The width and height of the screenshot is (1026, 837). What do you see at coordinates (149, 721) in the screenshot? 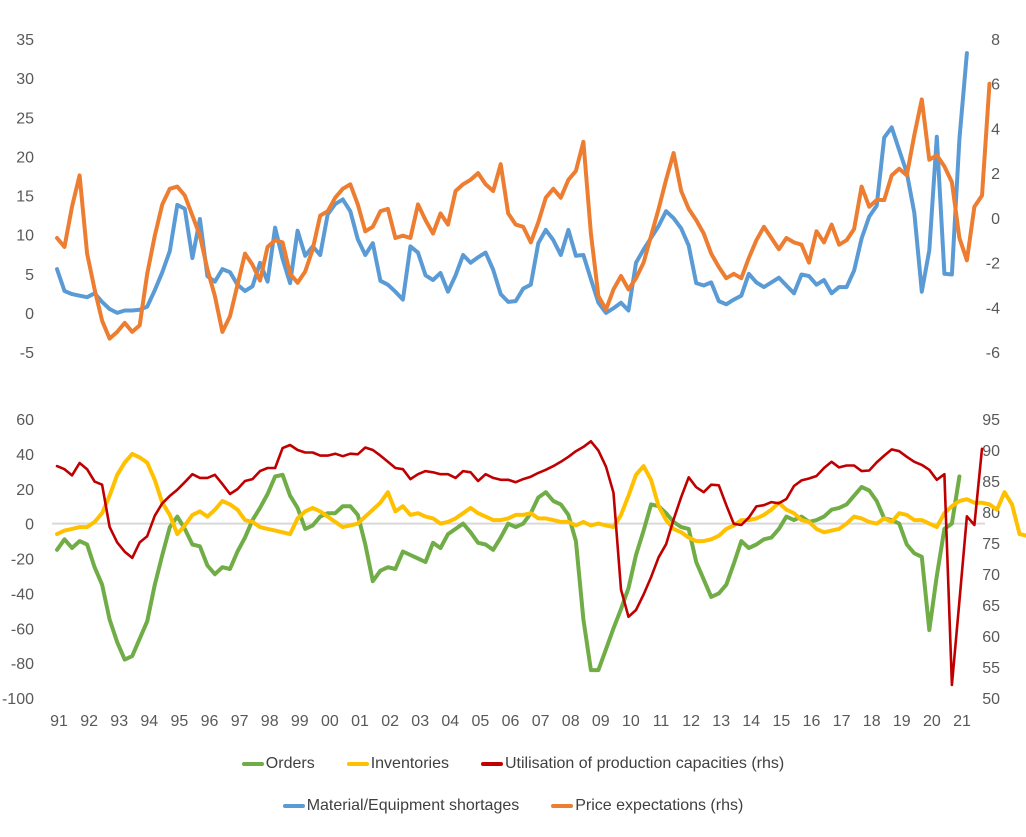
I see `x-tick-94: 94` at bounding box center [149, 721].